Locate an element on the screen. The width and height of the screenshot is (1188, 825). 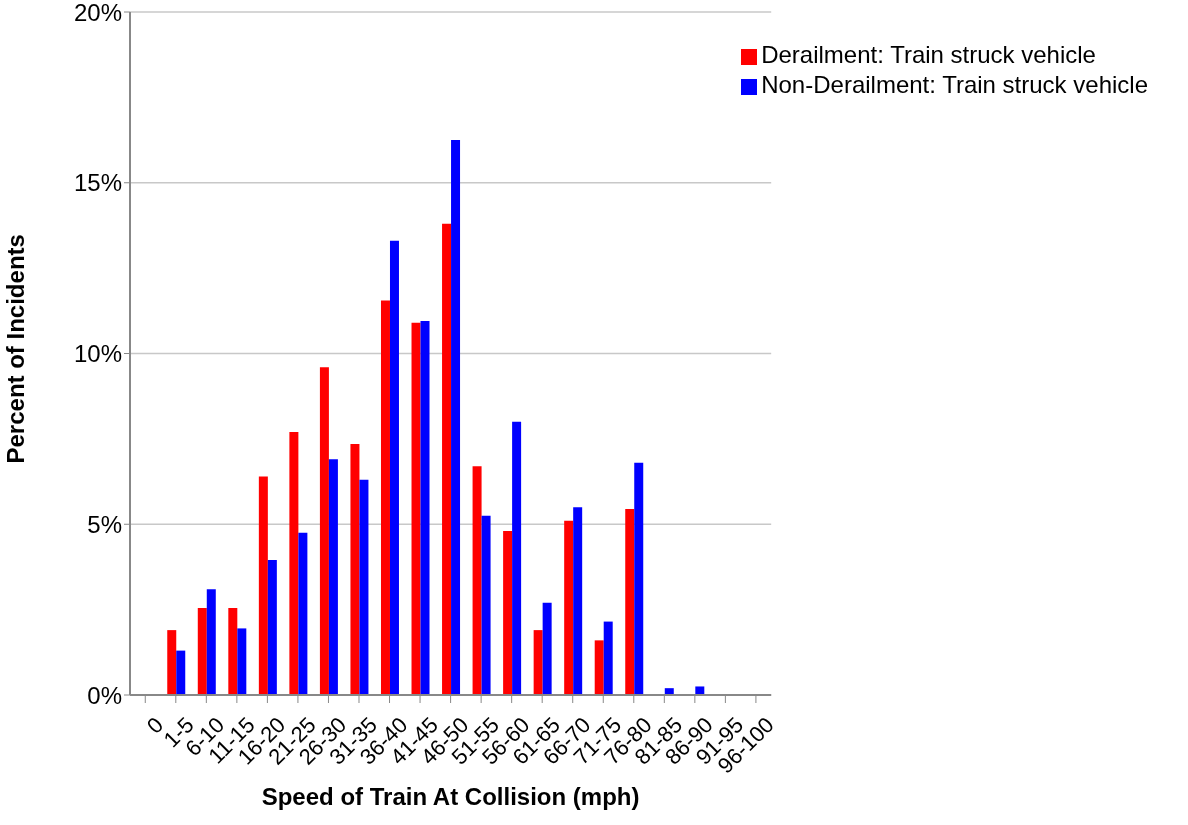
y-axis-title: Percent of Incidents is located at coordinates (15, 349).